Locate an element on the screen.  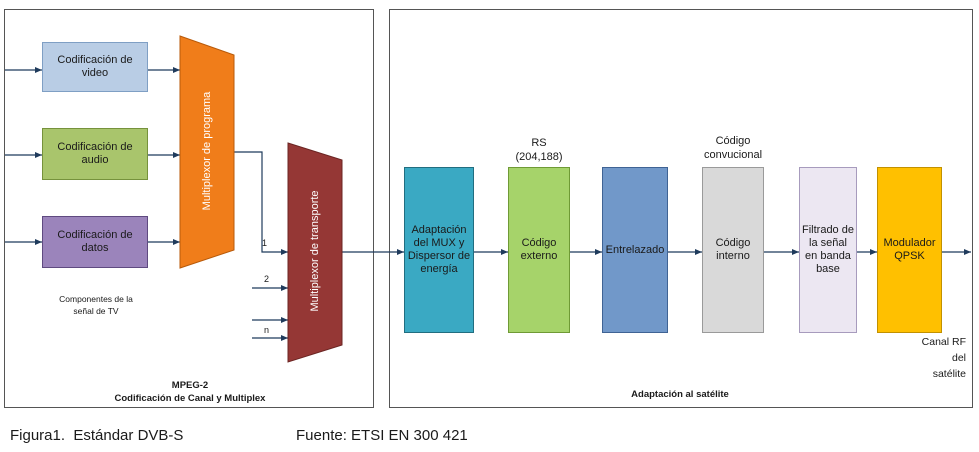
encoder-data: Codificación de datos is located at coordinates (95, 242).